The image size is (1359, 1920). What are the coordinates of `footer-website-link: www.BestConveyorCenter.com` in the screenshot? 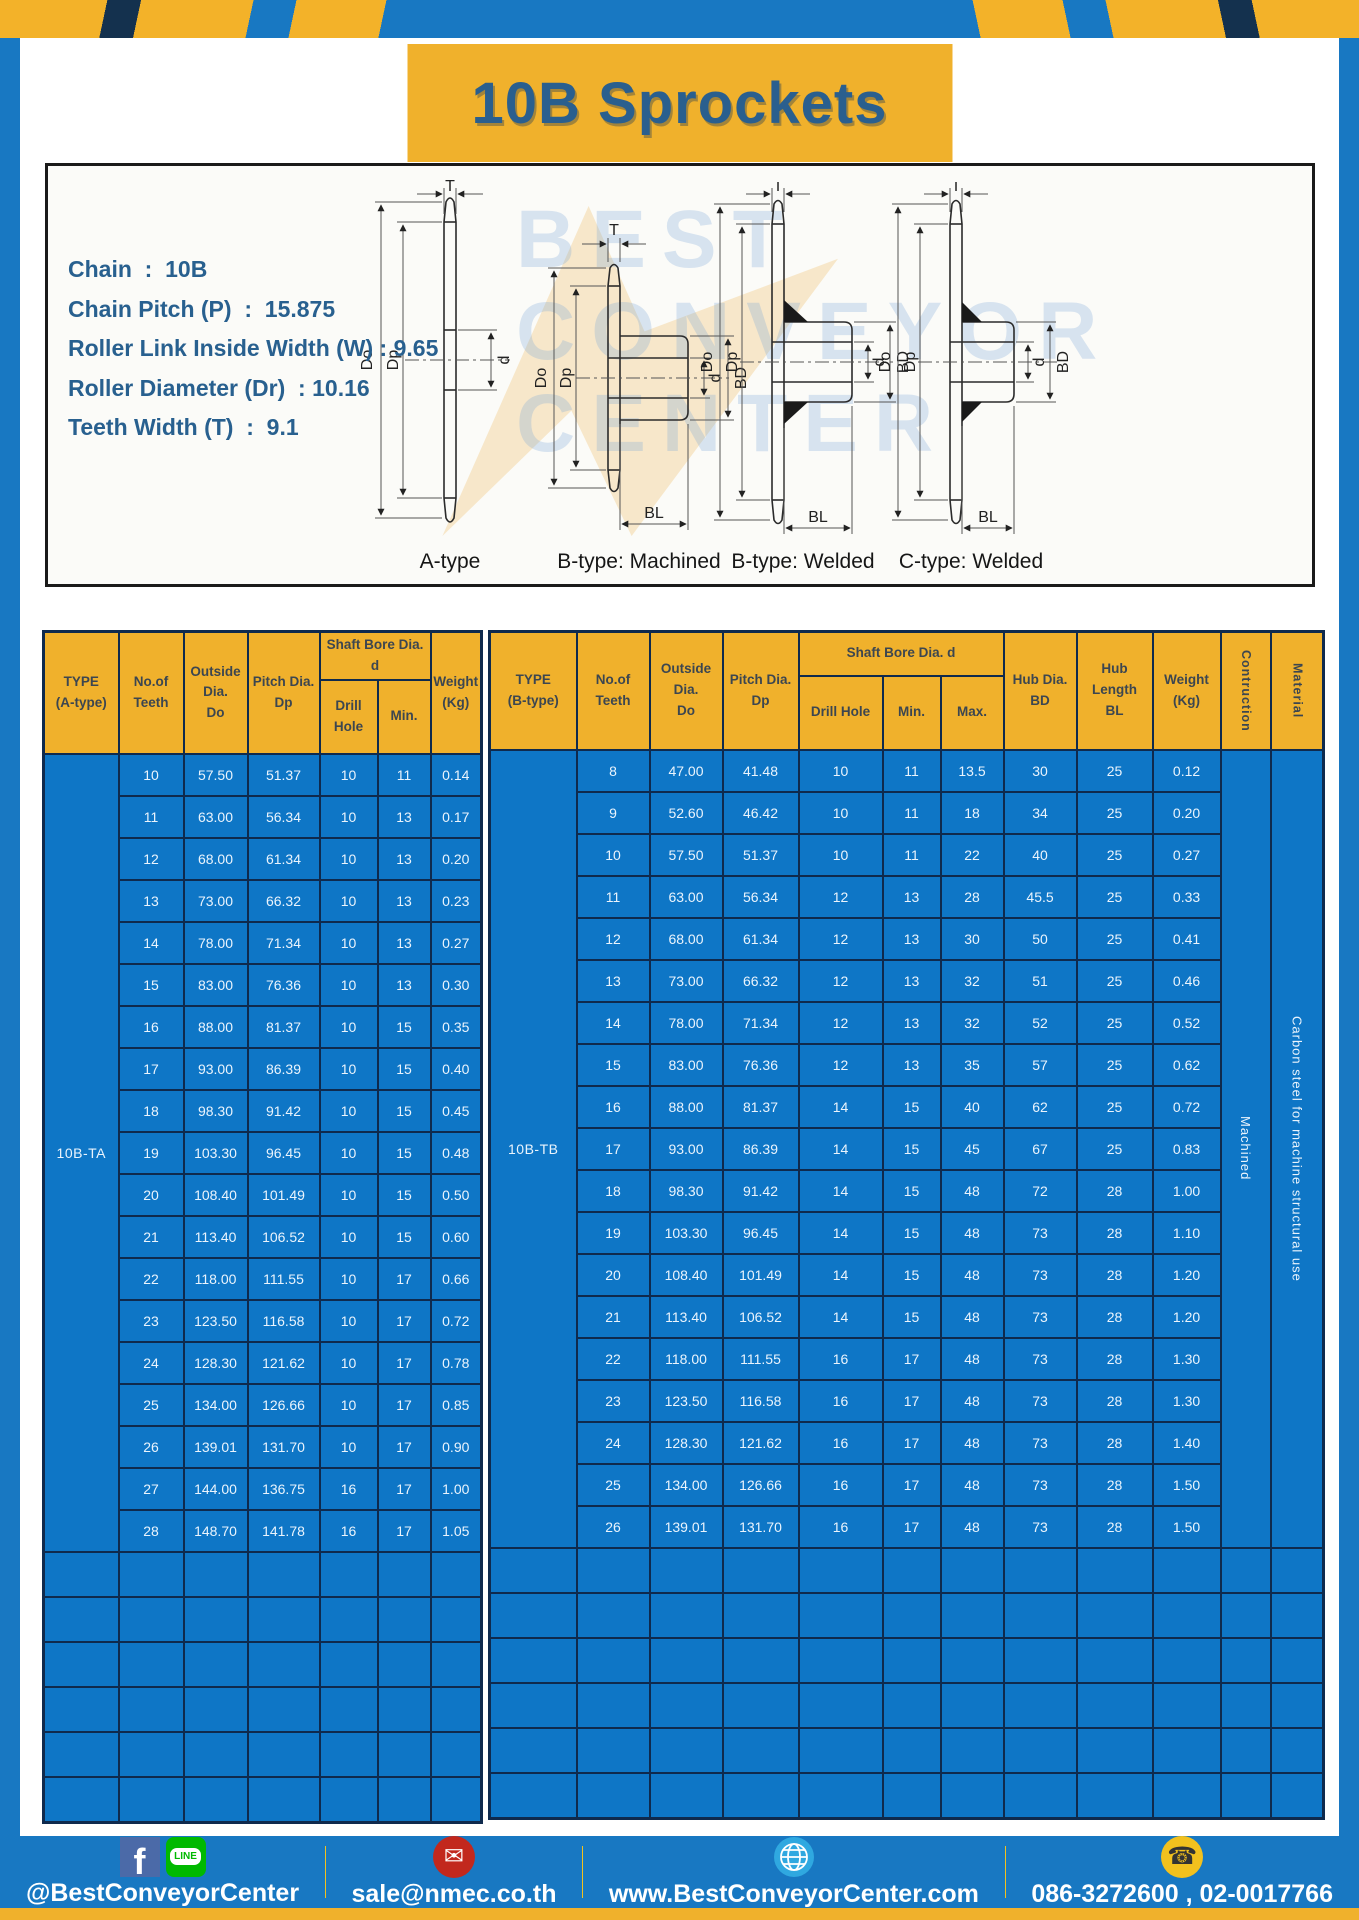 It's located at (794, 1872).